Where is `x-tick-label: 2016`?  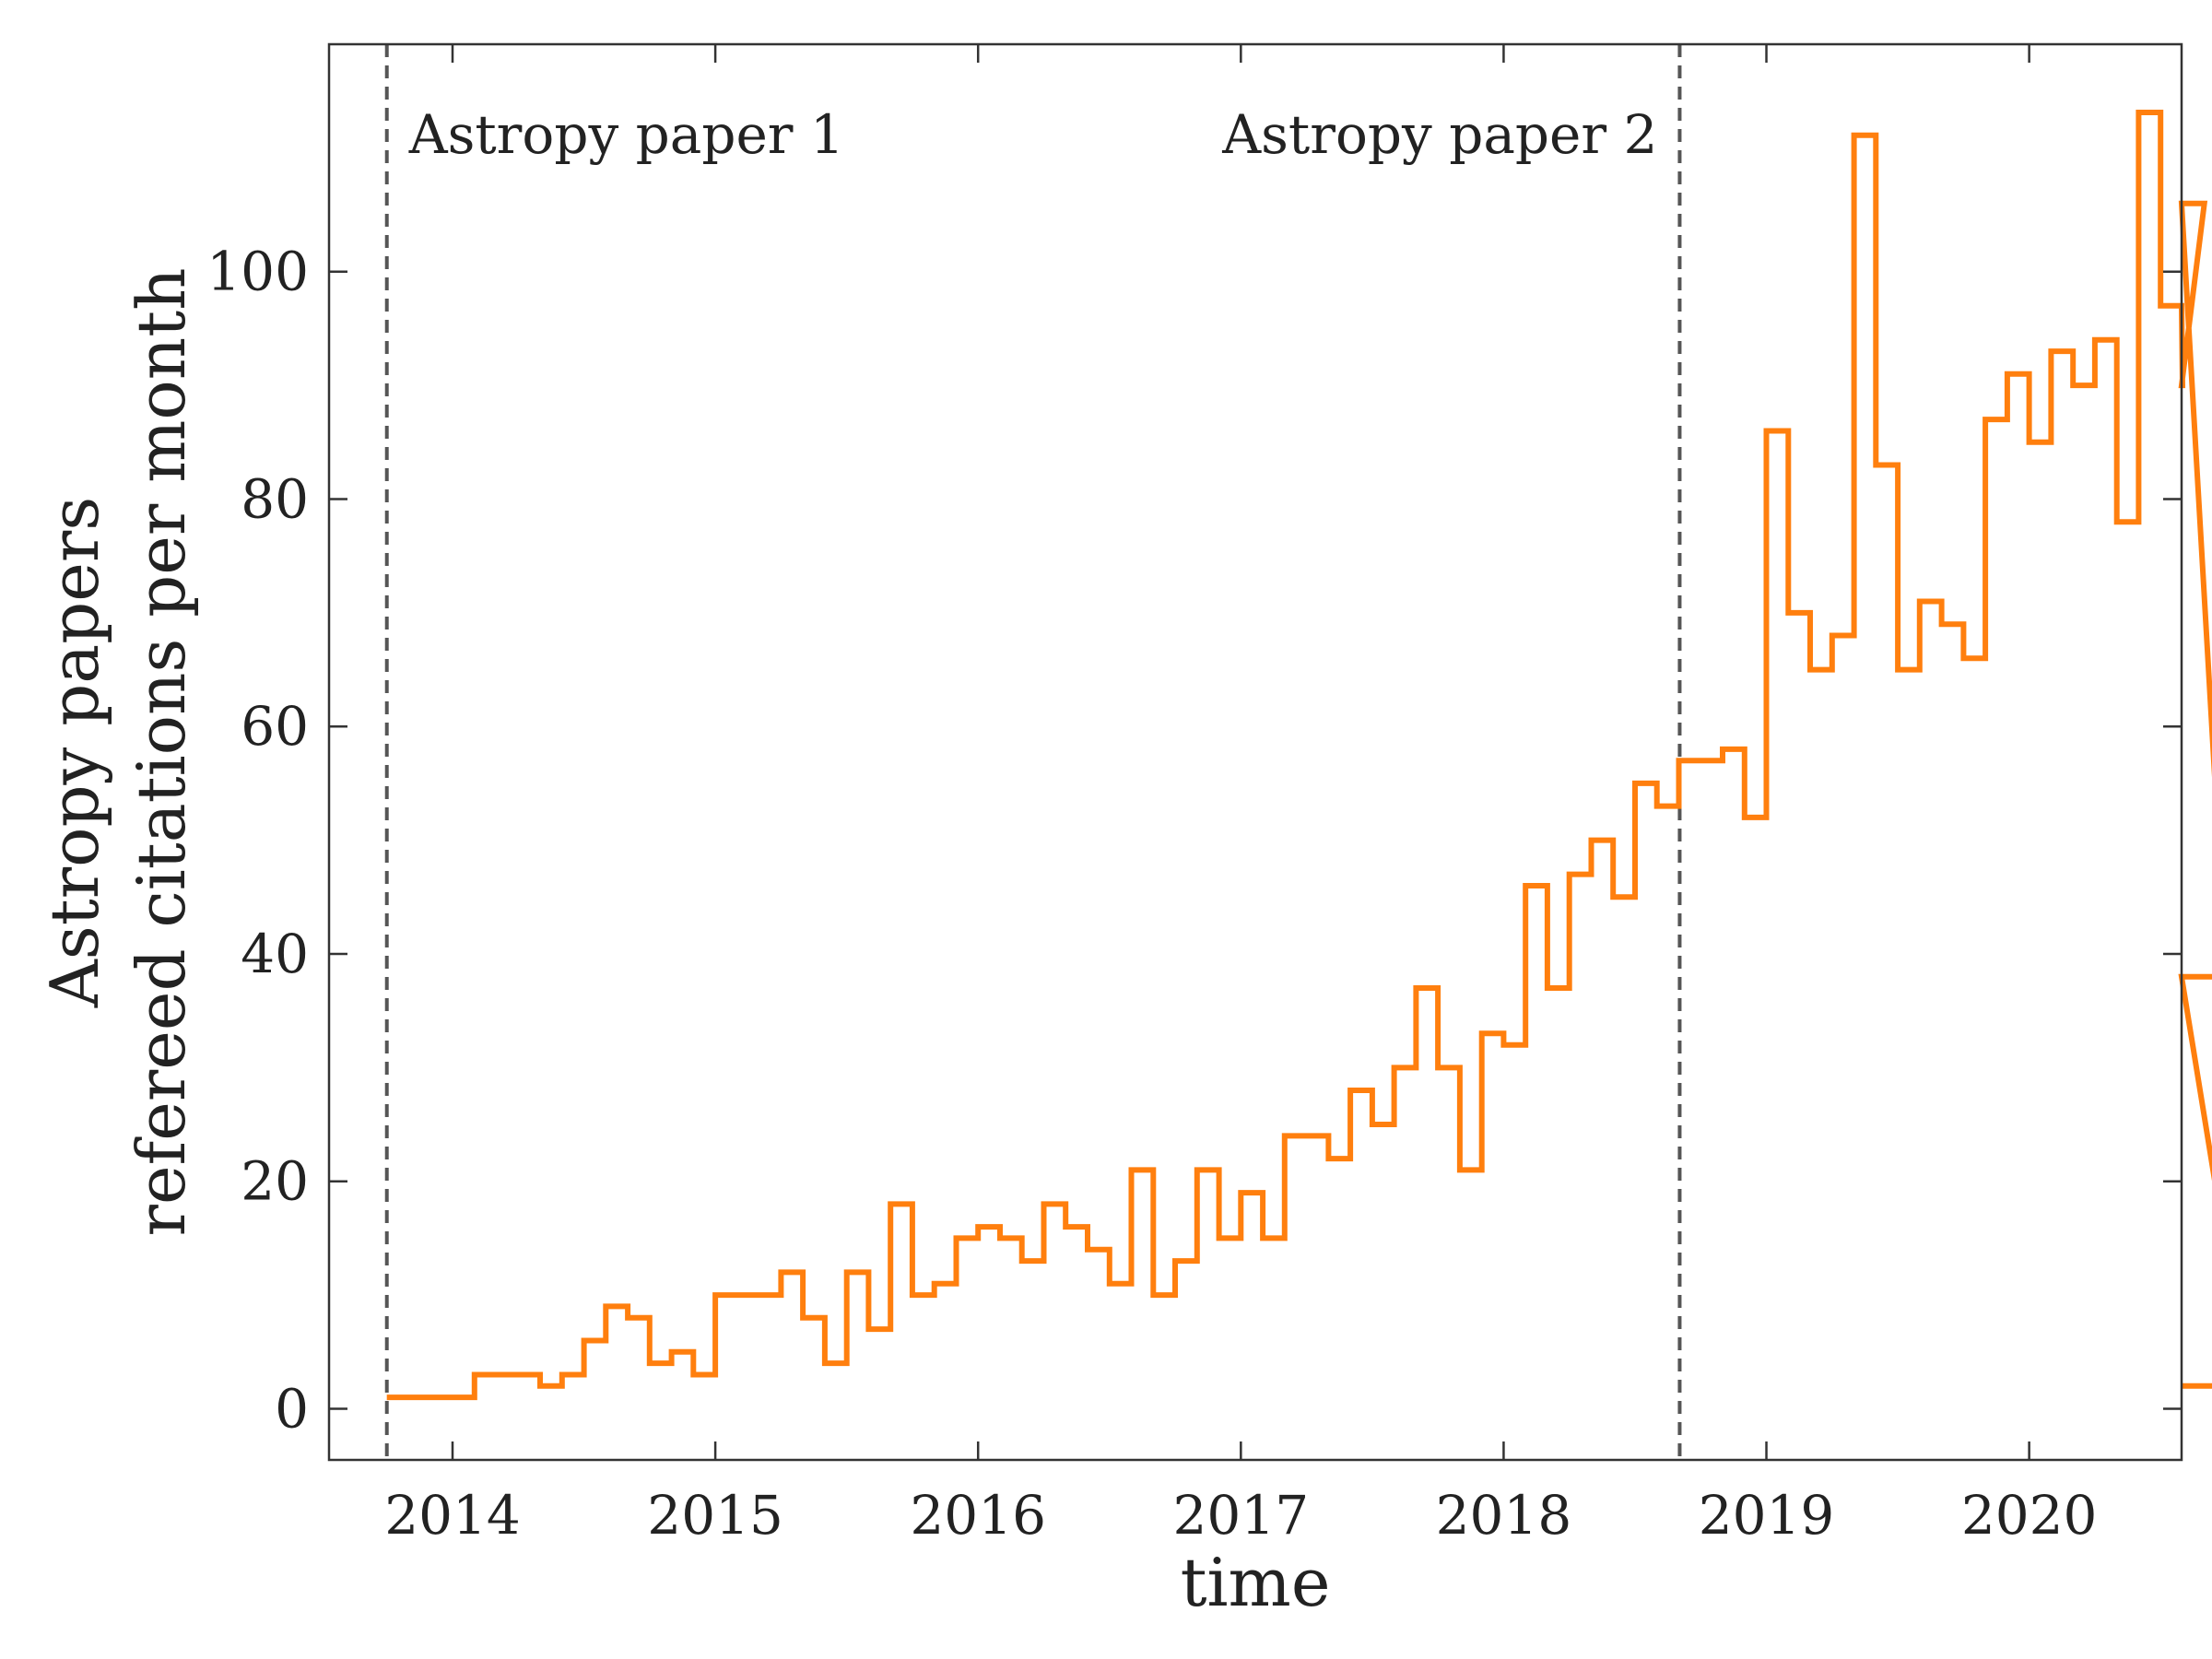 x-tick-label: 2016 is located at coordinates (978, 1515).